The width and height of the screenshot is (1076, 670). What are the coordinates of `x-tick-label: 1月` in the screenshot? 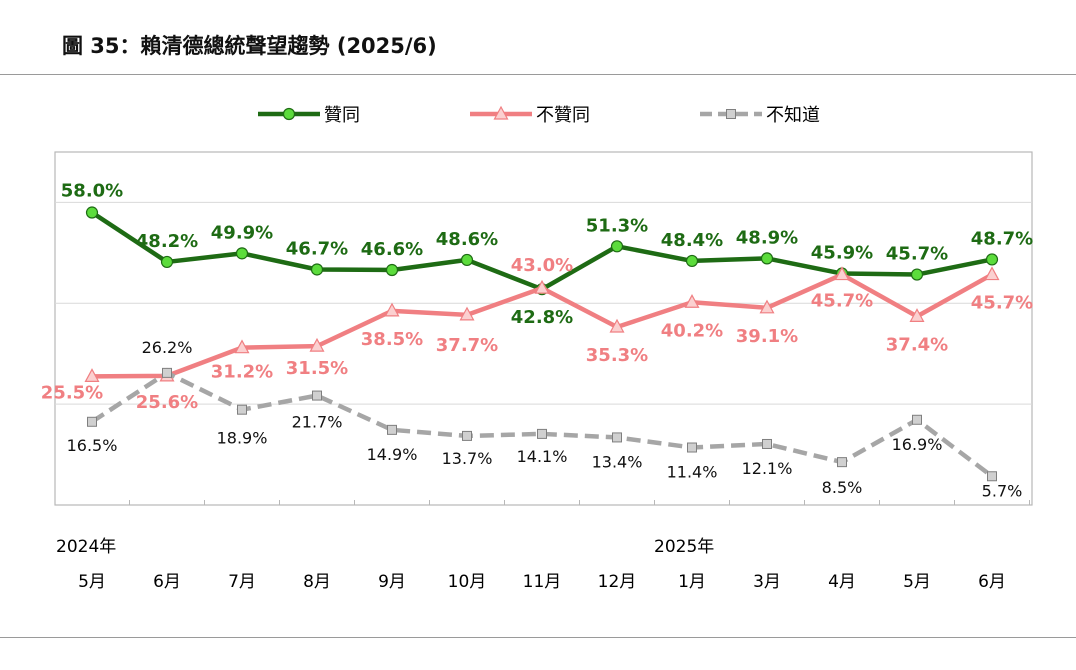 It's located at (692, 582).